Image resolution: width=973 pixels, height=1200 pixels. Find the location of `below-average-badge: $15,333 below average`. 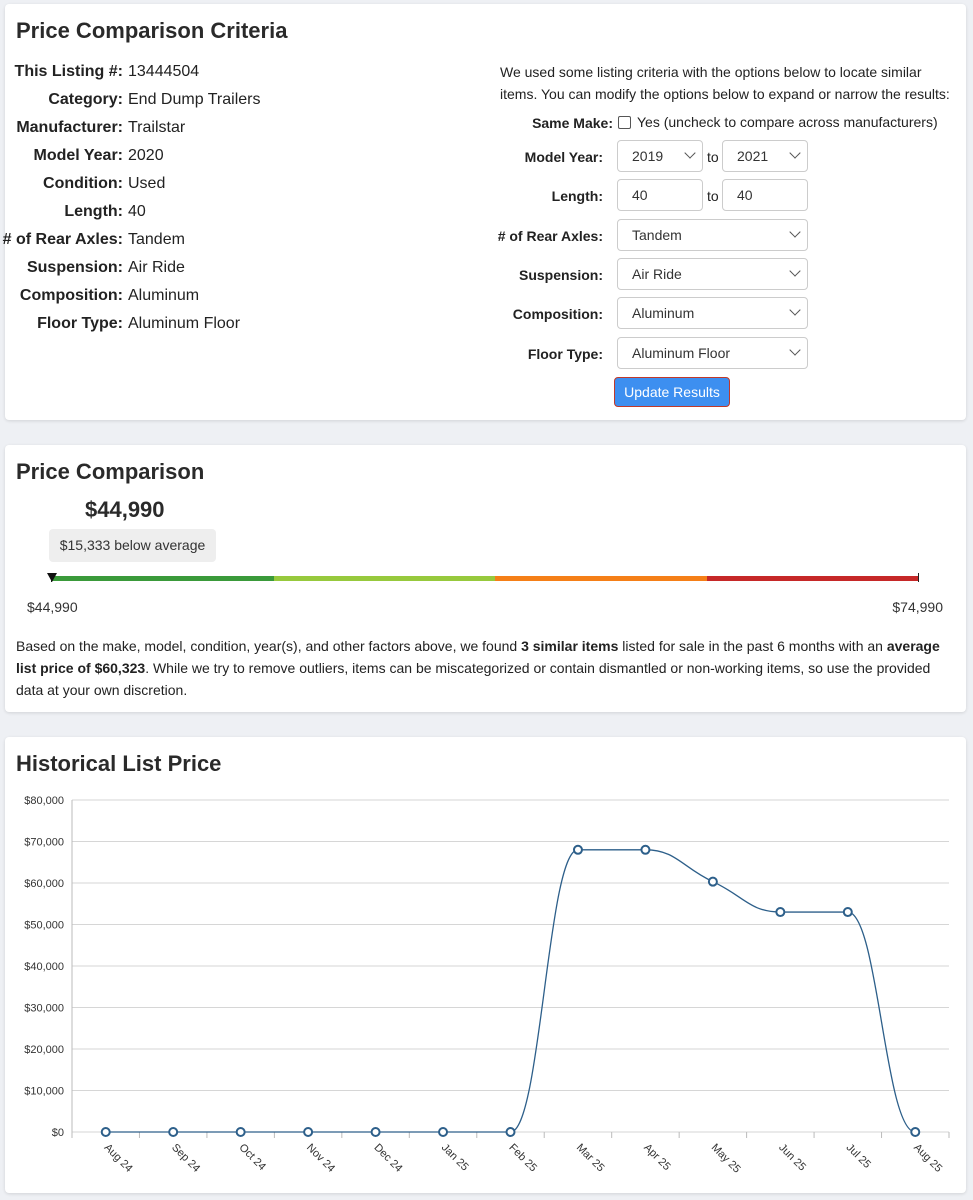

below-average-badge: $15,333 below average is located at coordinates (132, 545).